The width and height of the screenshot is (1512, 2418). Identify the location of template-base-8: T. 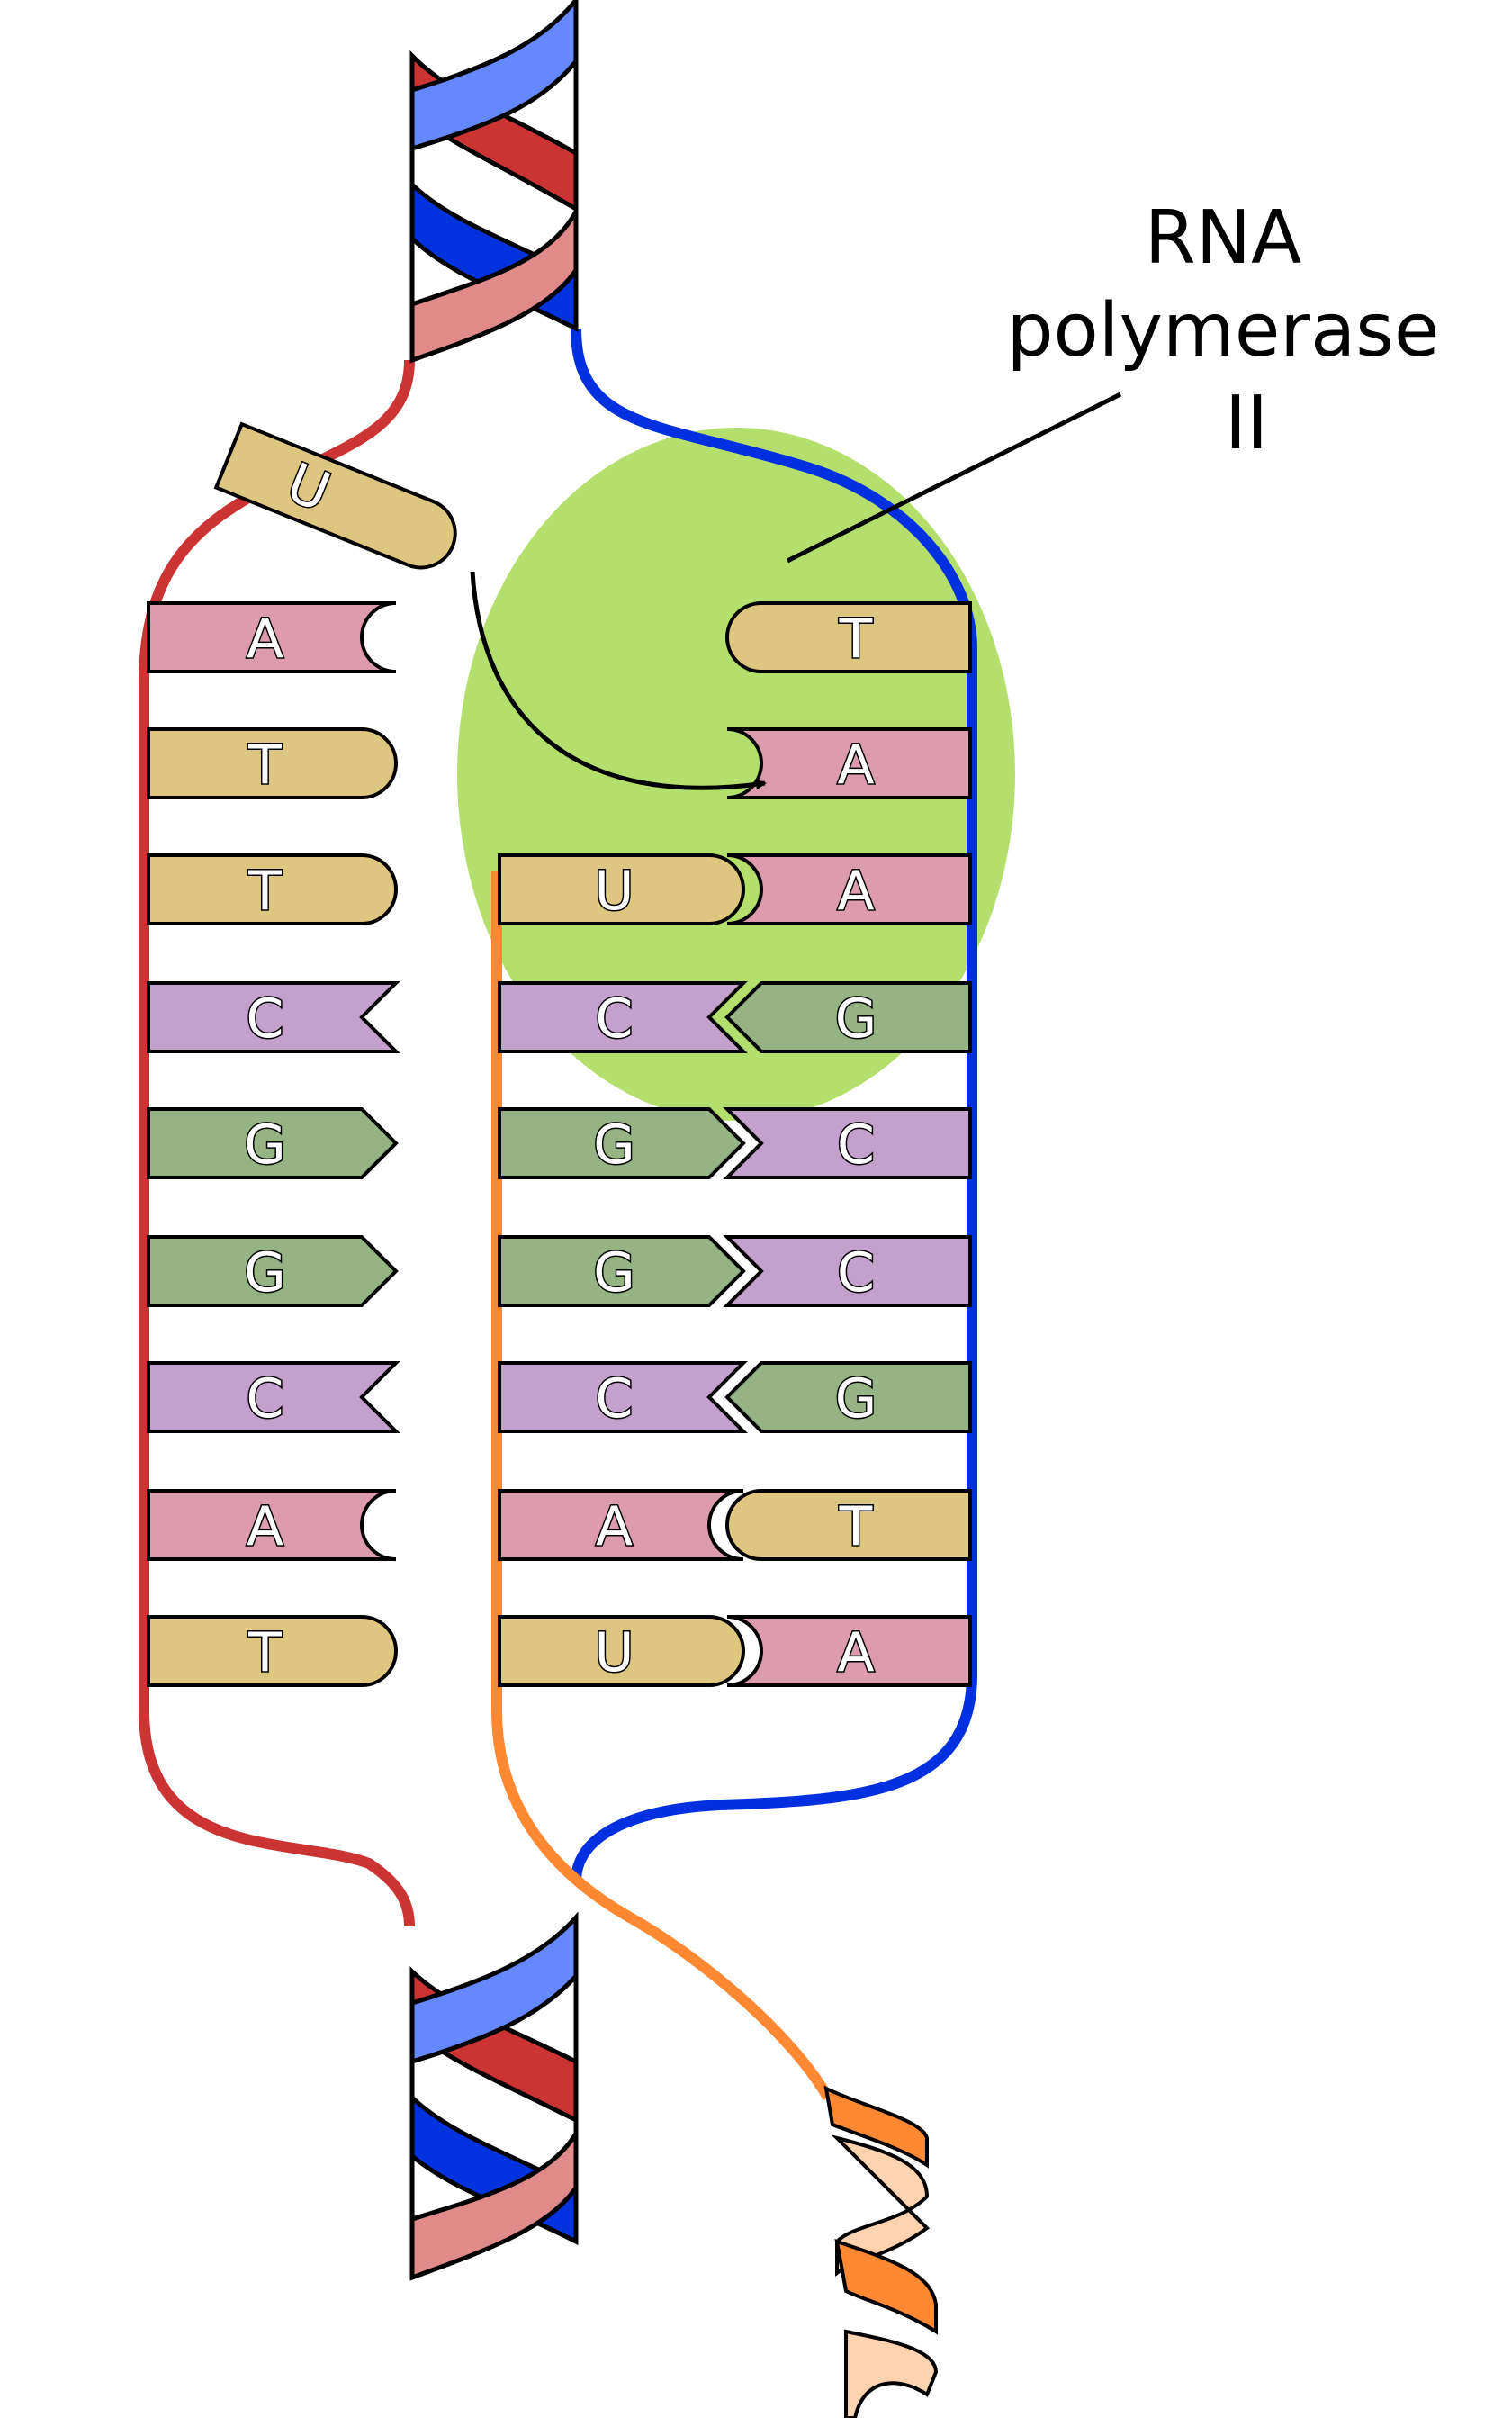
(849, 1525).